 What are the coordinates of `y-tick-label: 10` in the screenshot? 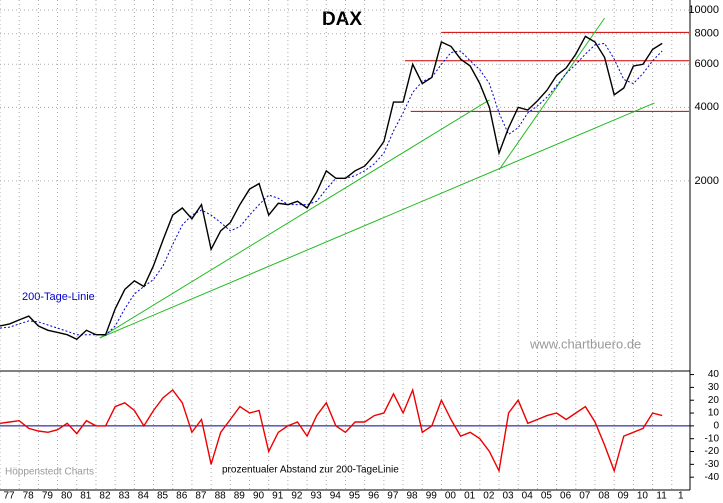 It's located at (714, 413).